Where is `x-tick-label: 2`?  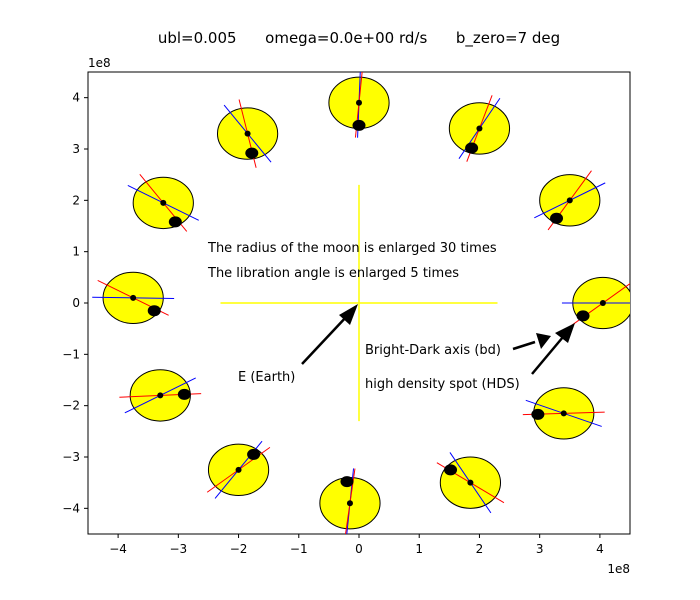
x-tick-label: 2 is located at coordinates (480, 549).